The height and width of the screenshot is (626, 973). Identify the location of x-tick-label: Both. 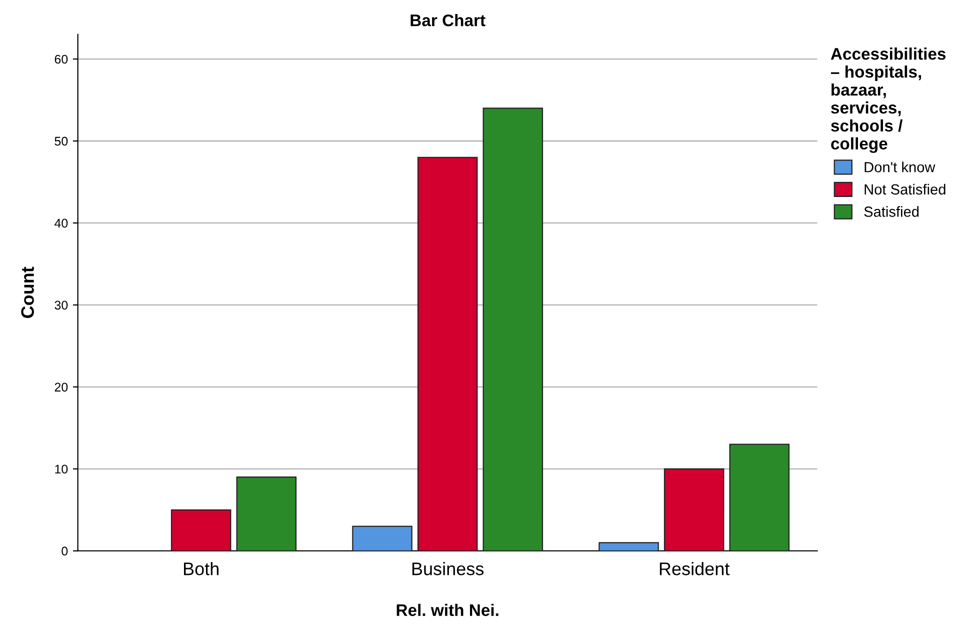
(201, 569).